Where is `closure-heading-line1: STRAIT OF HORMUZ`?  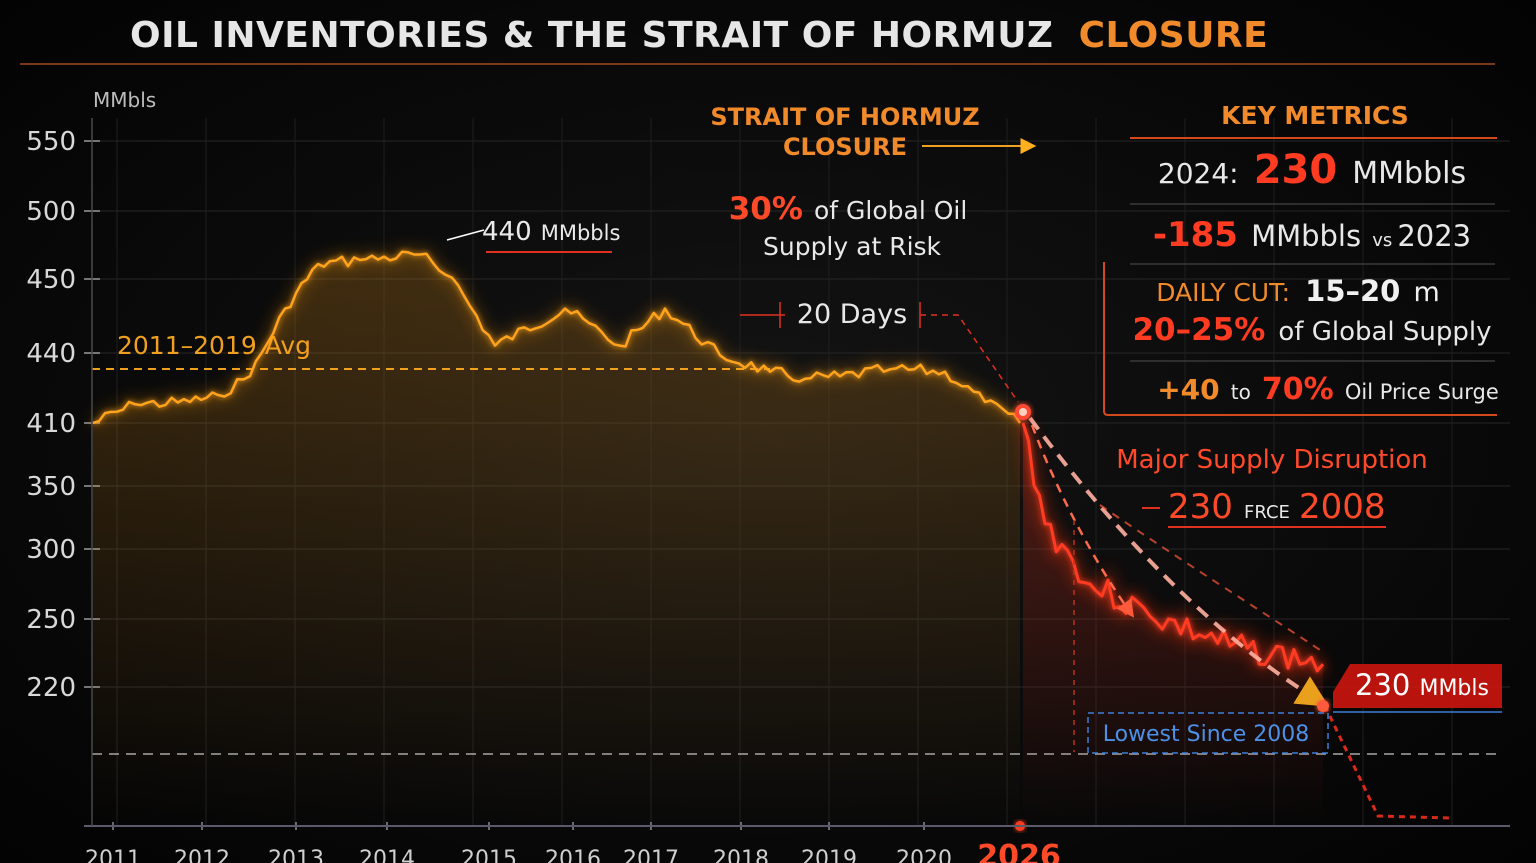
closure-heading-line1: STRAIT OF HORMUZ is located at coordinates (844, 117).